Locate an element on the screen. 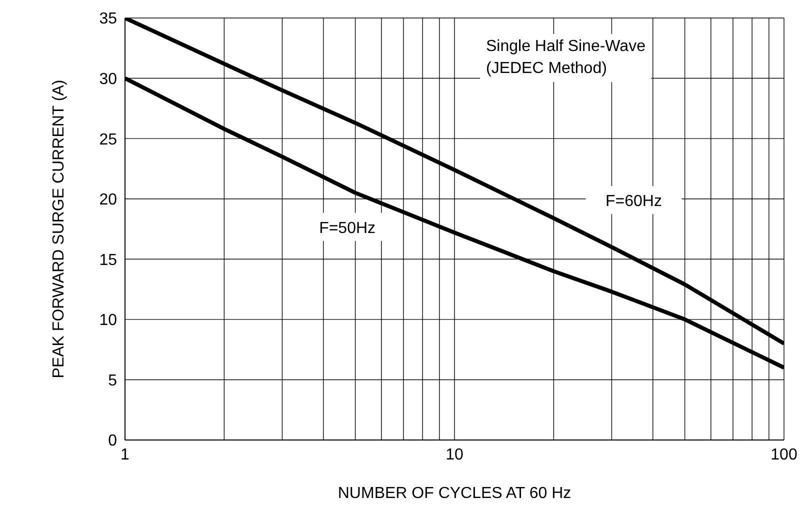  series-label: F=50Hz is located at coordinates (347, 228).